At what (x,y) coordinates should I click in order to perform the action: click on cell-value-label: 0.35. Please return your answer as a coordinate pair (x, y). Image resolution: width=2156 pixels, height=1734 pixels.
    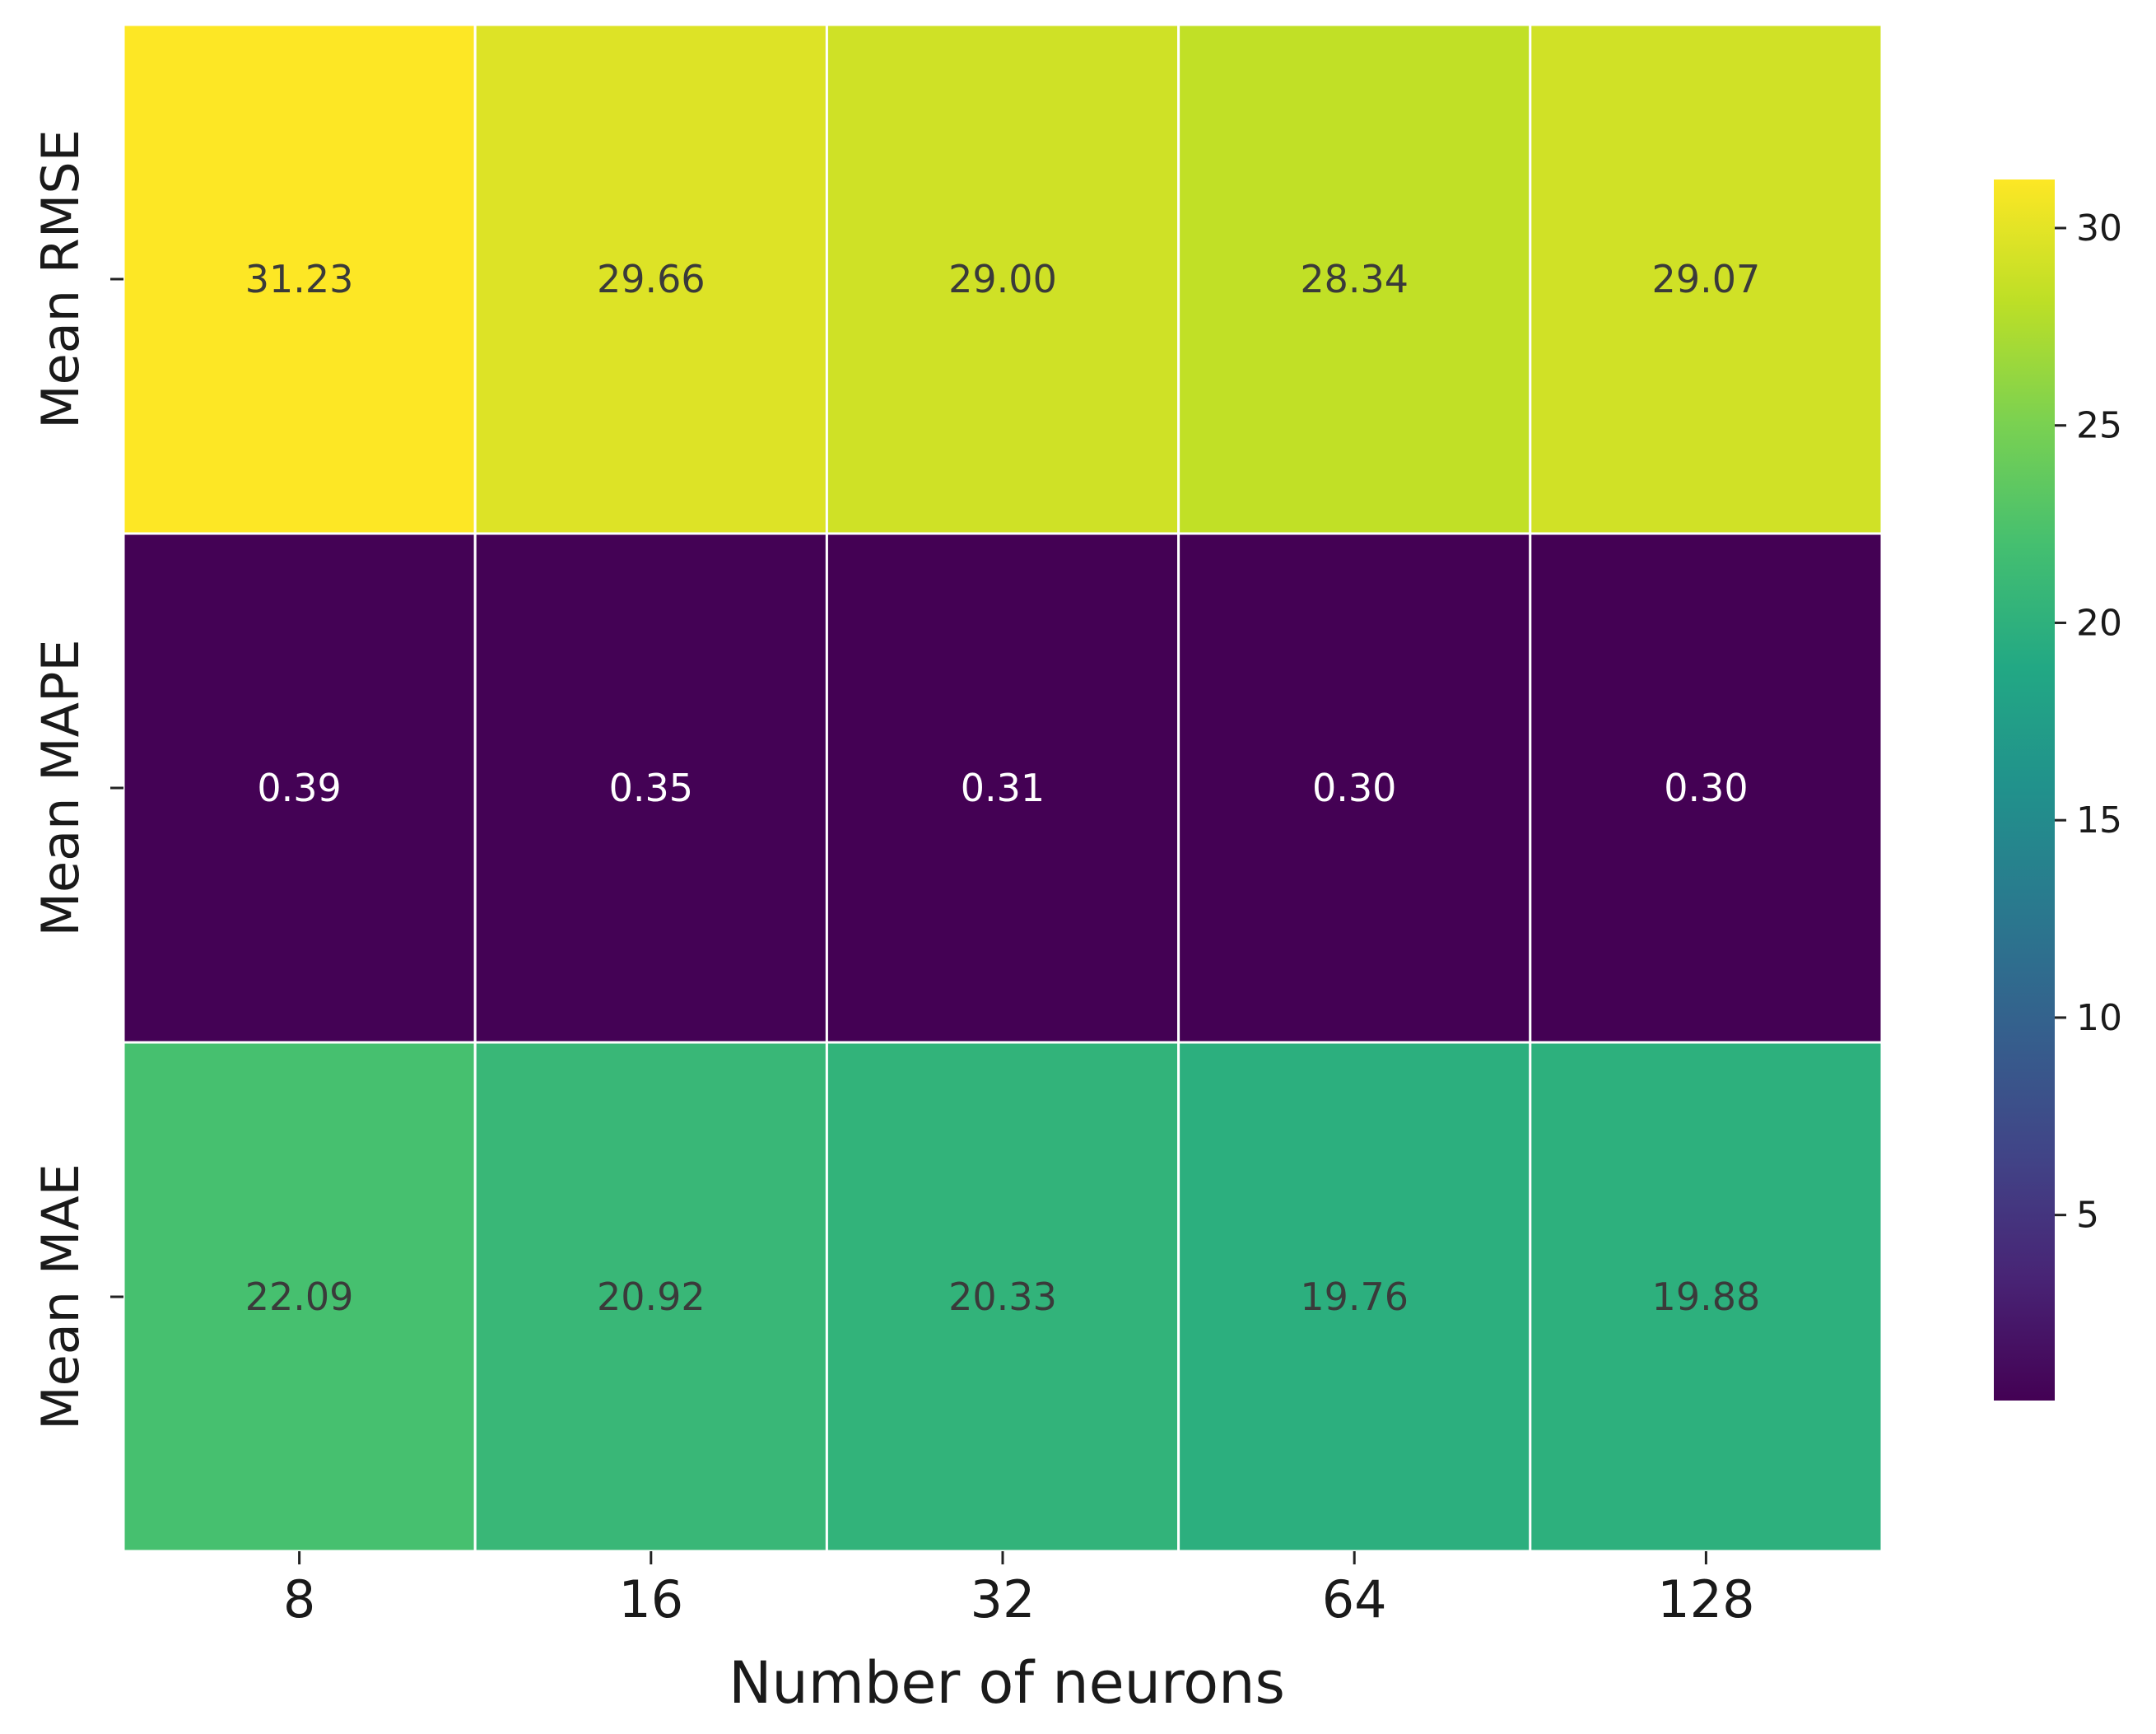
    Looking at the image, I should click on (651, 788).